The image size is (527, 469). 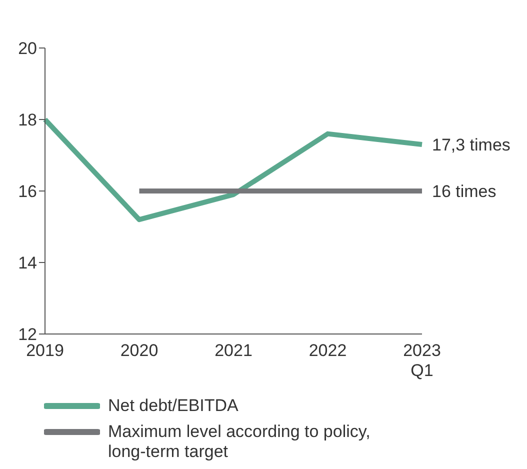 What do you see at coordinates (471, 145) in the screenshot?
I see `annotation: 17,3 times` at bounding box center [471, 145].